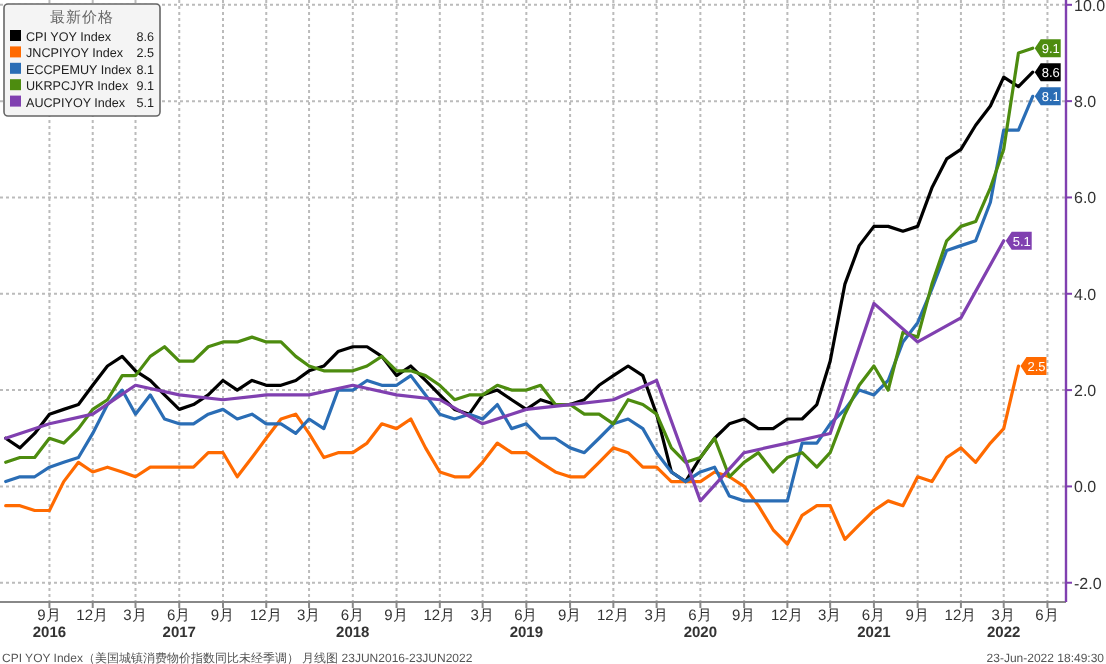 The image size is (1106, 664). What do you see at coordinates (1086, 198) in the screenshot?
I see `y-tick-label: 6.0` at bounding box center [1086, 198].